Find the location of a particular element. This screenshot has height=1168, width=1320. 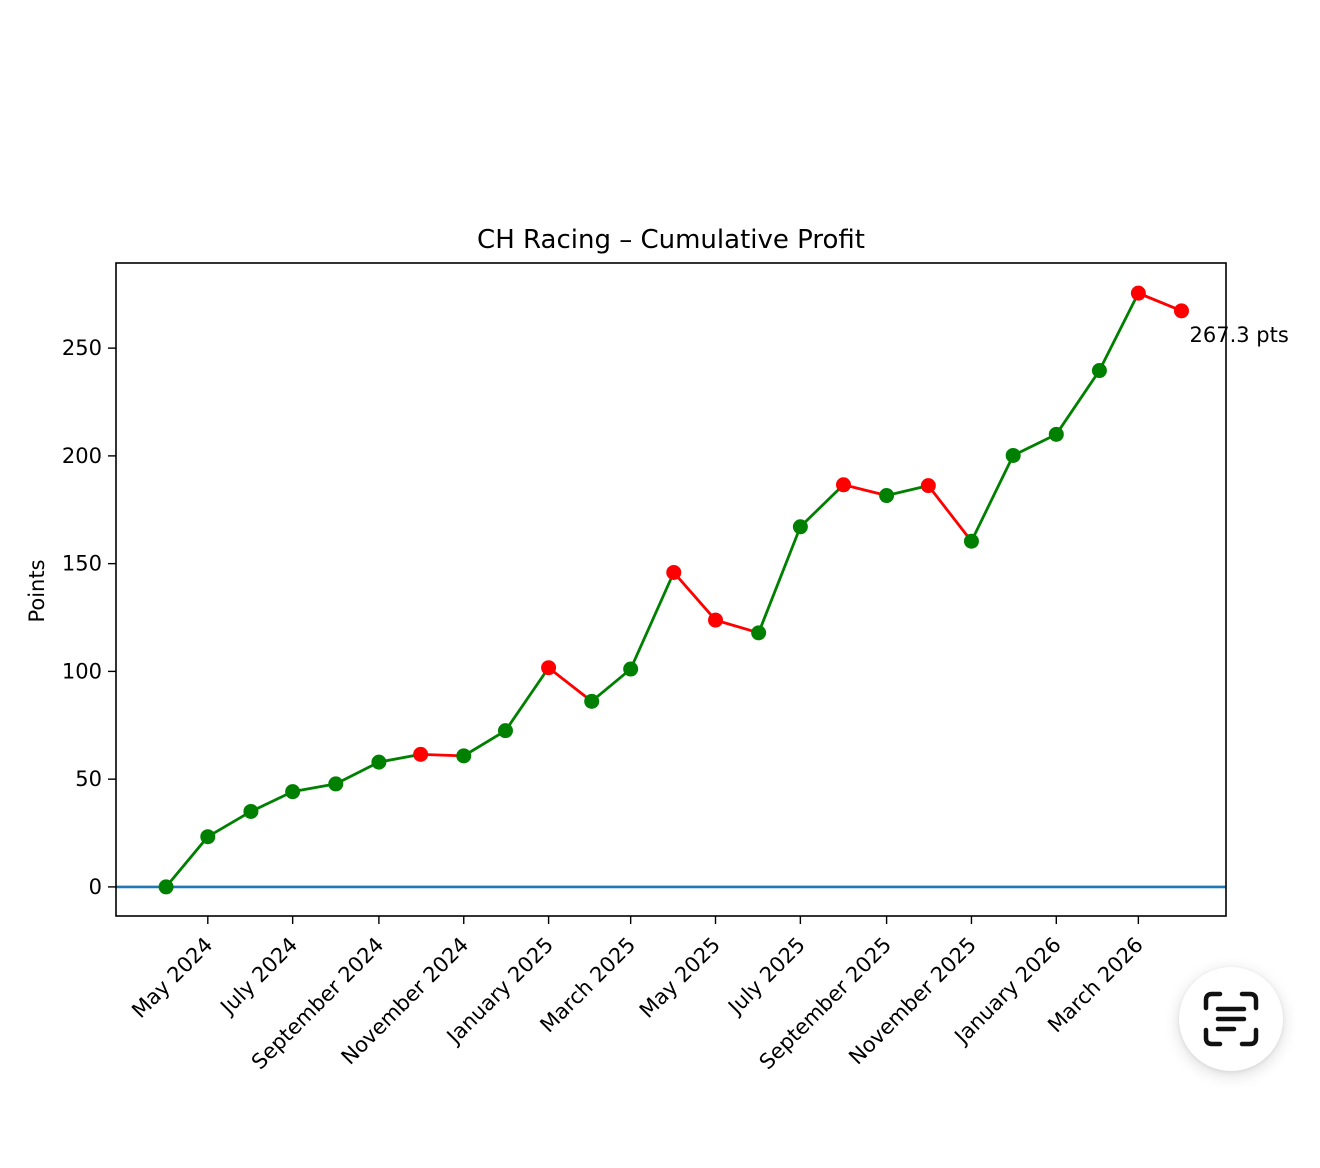

x-tick-label: May 2024 is located at coordinates (172, 978).